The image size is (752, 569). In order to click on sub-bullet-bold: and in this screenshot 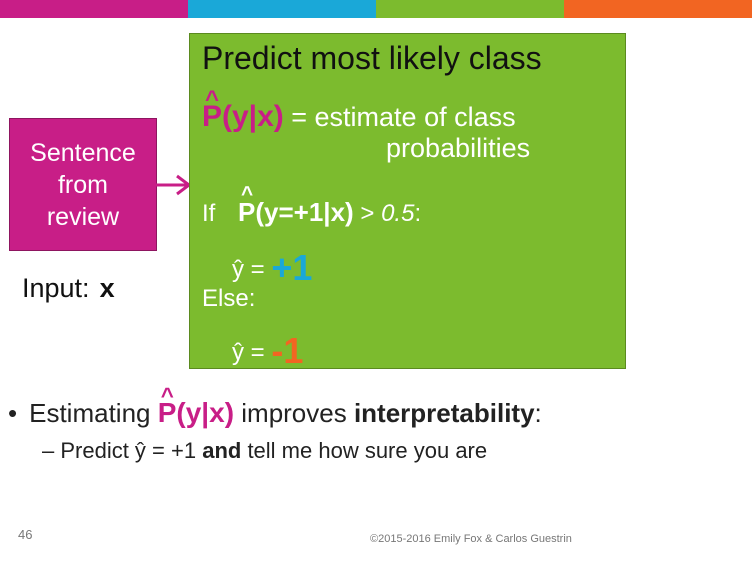, I will do `click(222, 450)`.